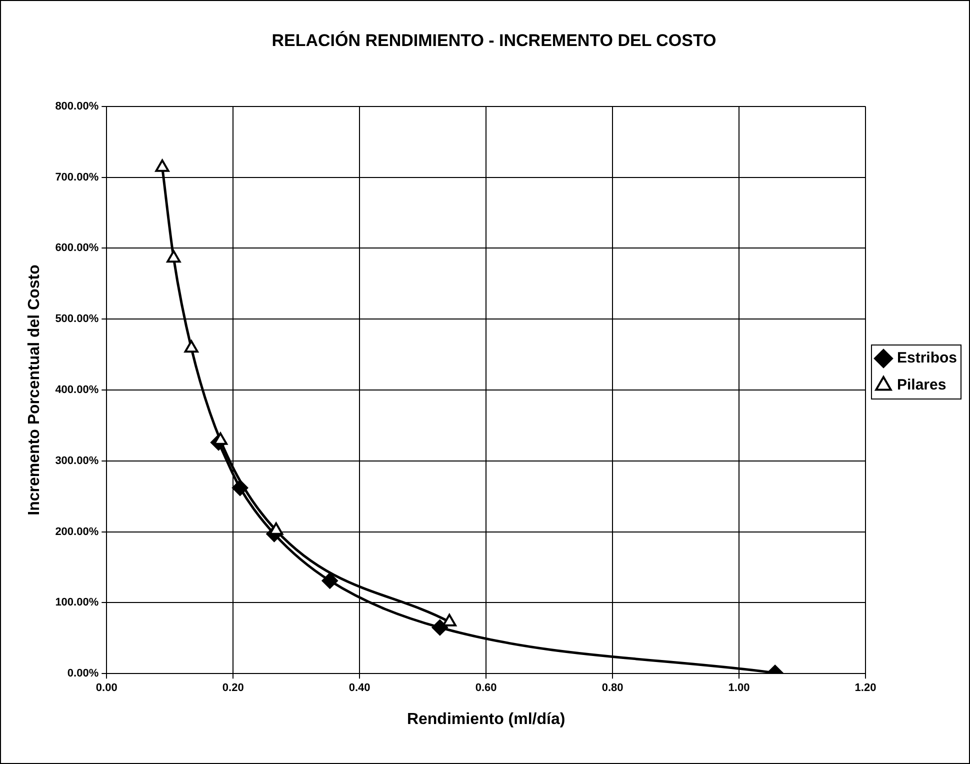  What do you see at coordinates (359, 688) in the screenshot?
I see `x-tick-label: 0.40` at bounding box center [359, 688].